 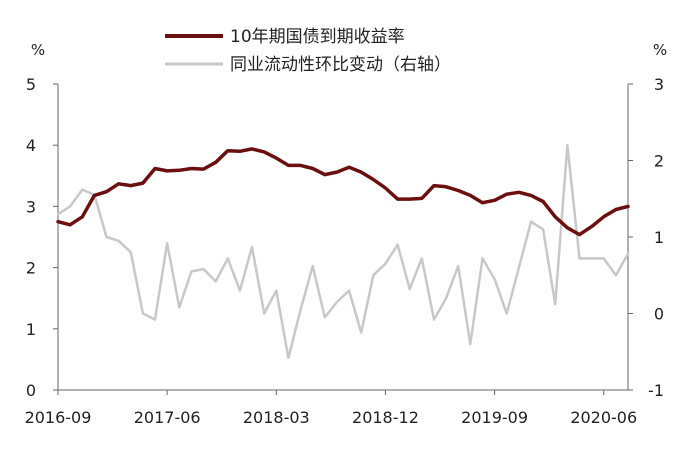 I want to click on x-tick-label: 2020-06, so click(x=603, y=417).